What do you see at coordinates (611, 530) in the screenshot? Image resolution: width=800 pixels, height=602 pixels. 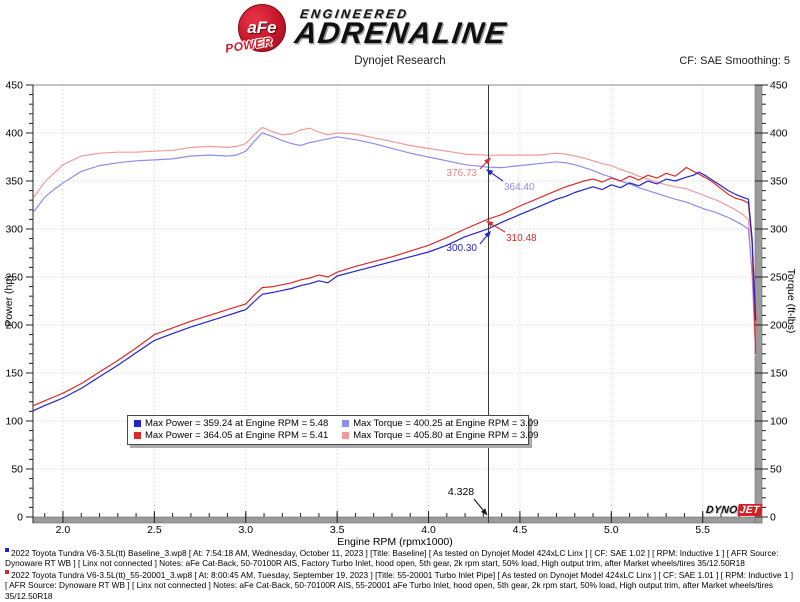 I see `x-axis-tick-label: 5.0` at bounding box center [611, 530].